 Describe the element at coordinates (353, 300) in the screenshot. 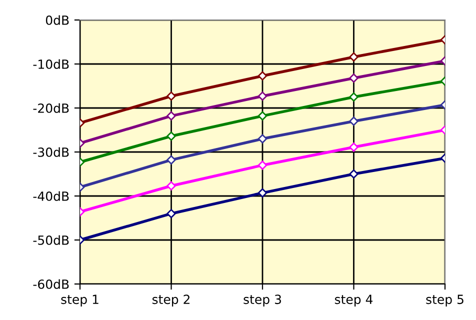

I see `x-tick-label: step 4` at that location.